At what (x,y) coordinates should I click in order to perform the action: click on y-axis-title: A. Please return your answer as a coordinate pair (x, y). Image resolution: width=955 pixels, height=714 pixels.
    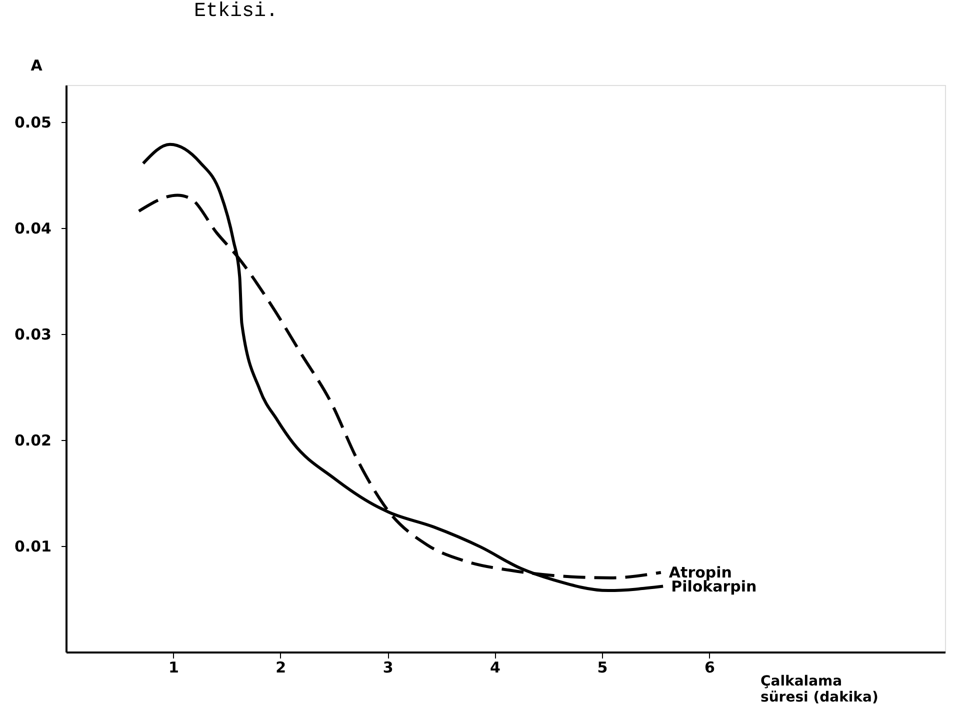
    Looking at the image, I should click on (36, 65).